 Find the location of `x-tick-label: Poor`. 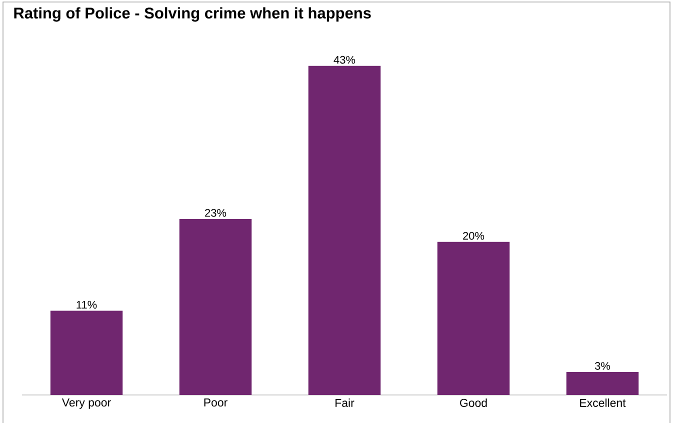

x-tick-label: Poor is located at coordinates (216, 402).